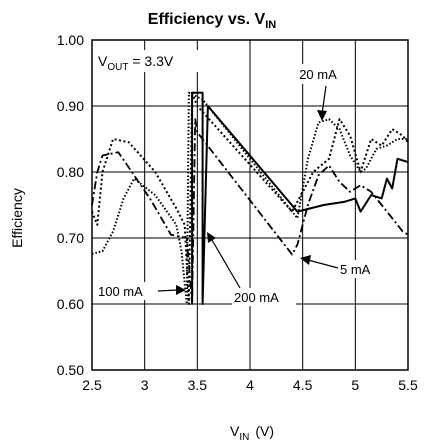  Describe the element at coordinates (70, 304) in the screenshot. I see `y-tick-label-1: 0.60` at that location.